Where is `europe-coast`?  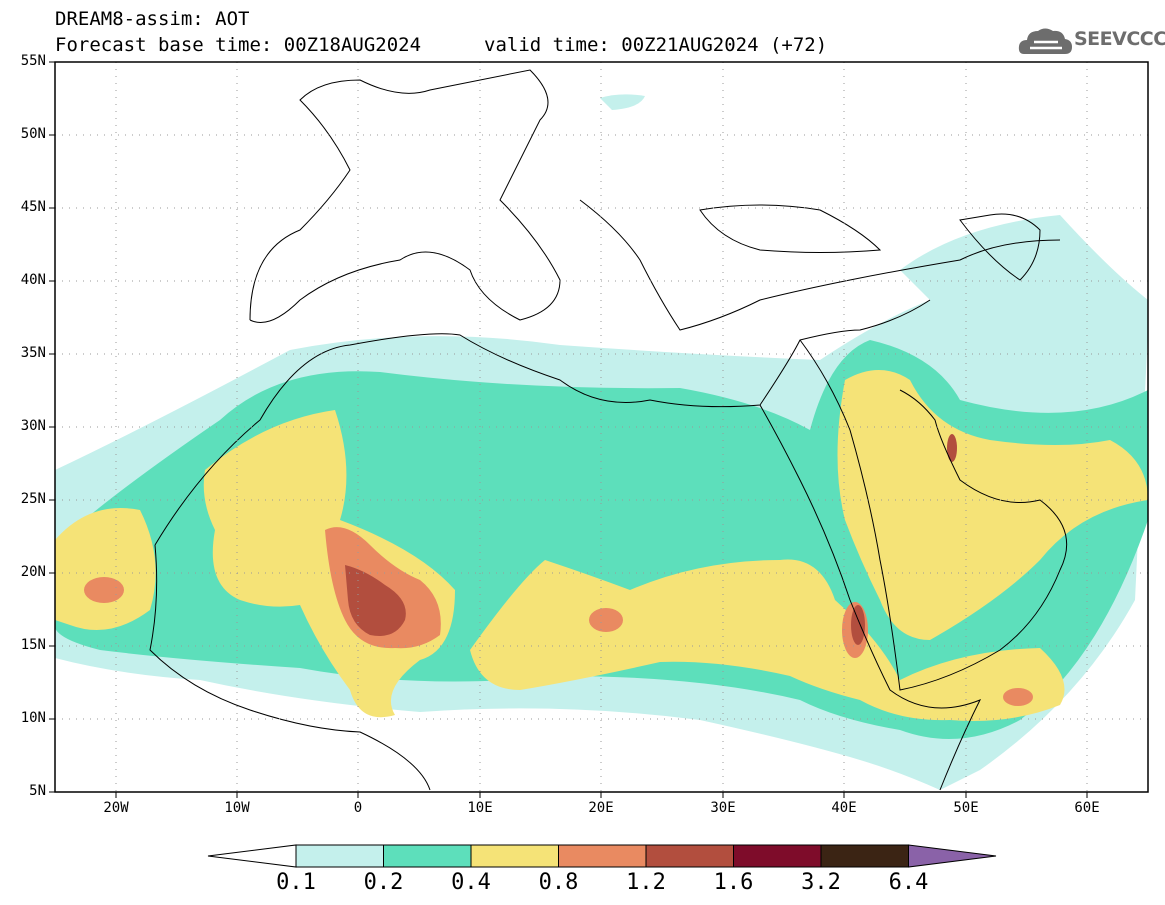 europe-coast is located at coordinates (405, 196).